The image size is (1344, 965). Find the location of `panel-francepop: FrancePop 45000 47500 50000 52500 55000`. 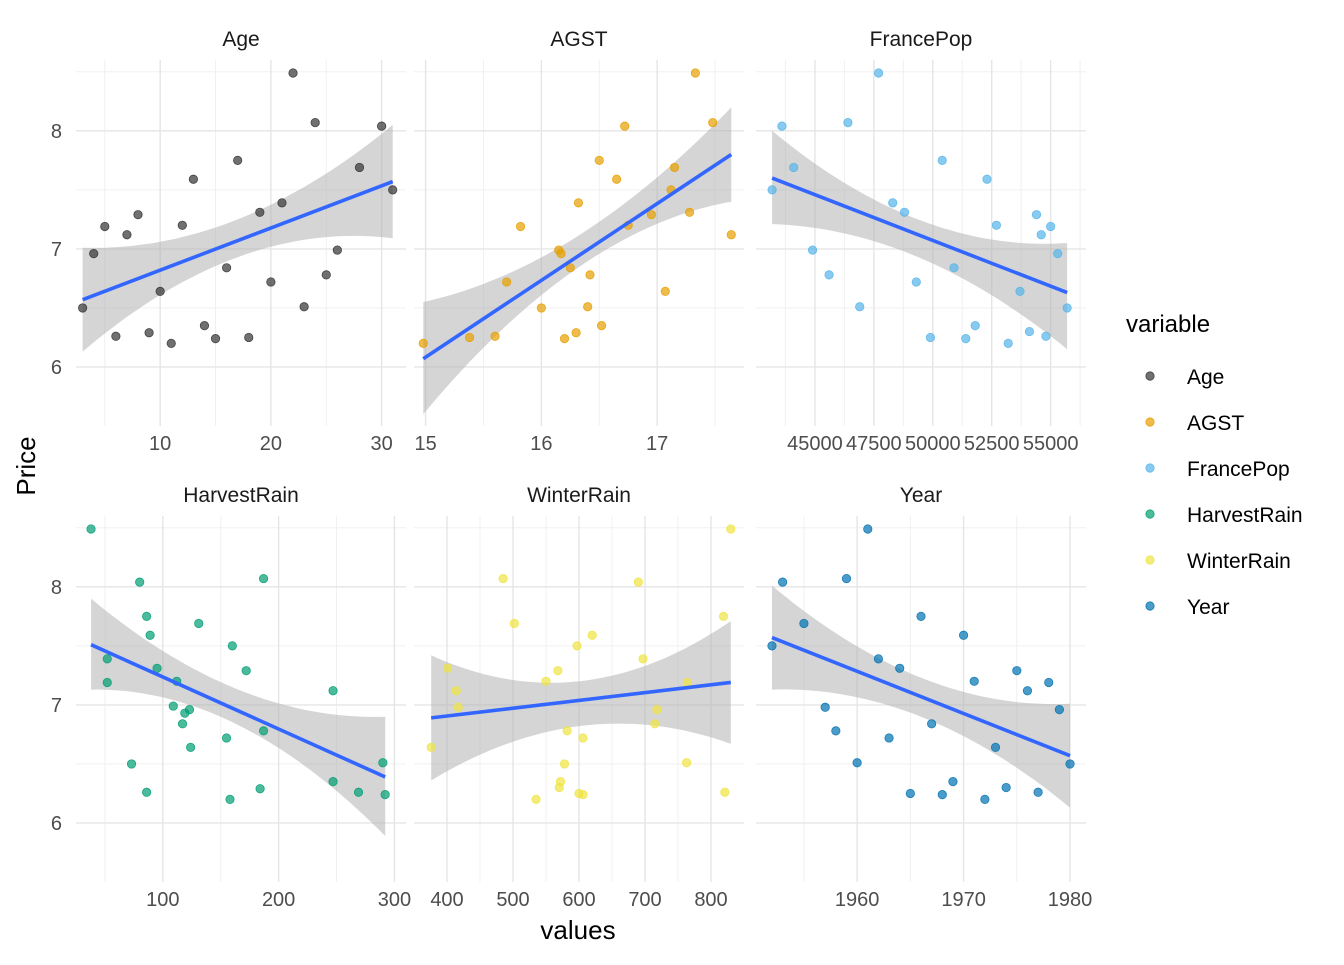

panel-francepop: FrancePop 45000 47500 50000 52500 55000 is located at coordinates (921, 241).